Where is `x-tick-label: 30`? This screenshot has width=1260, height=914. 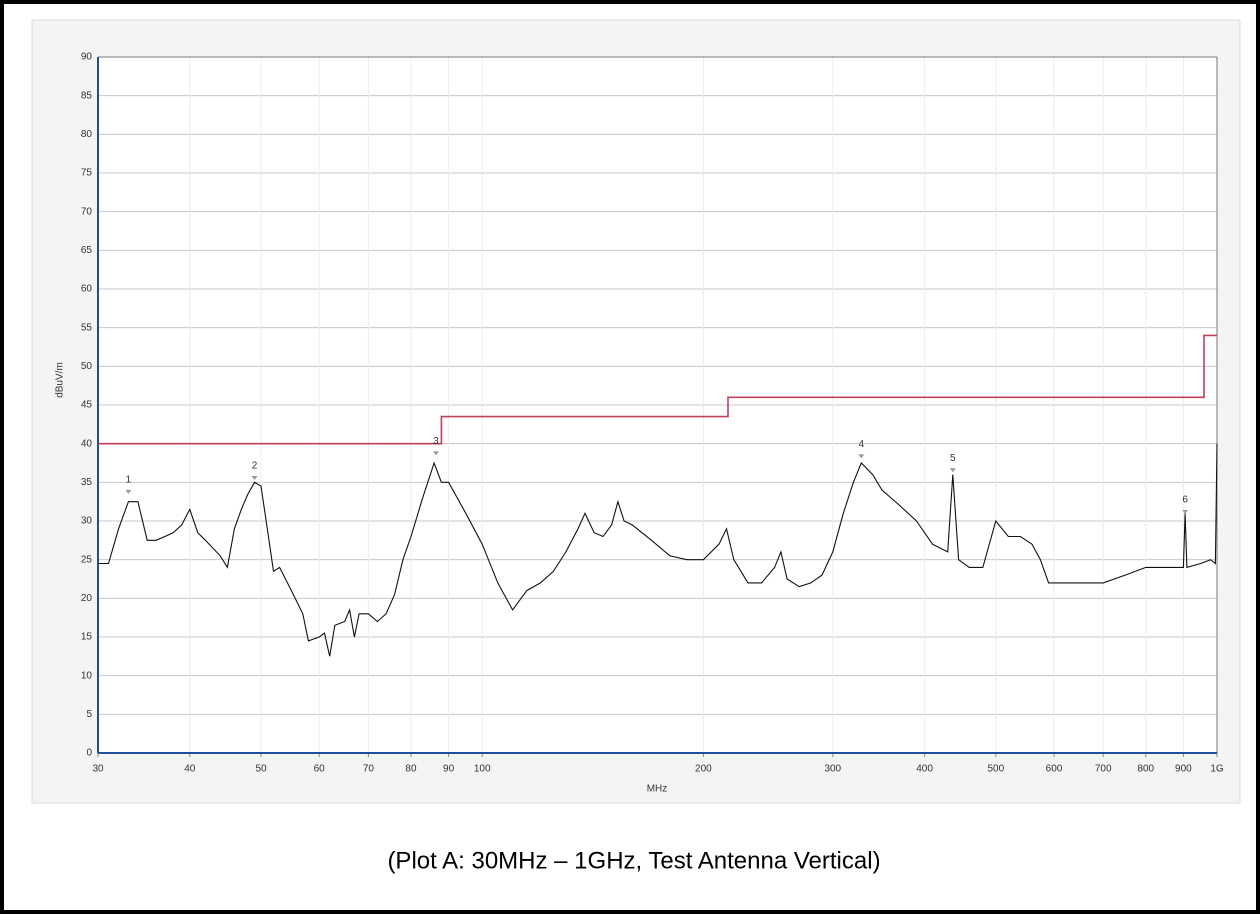
x-tick-label: 30 is located at coordinates (98, 769).